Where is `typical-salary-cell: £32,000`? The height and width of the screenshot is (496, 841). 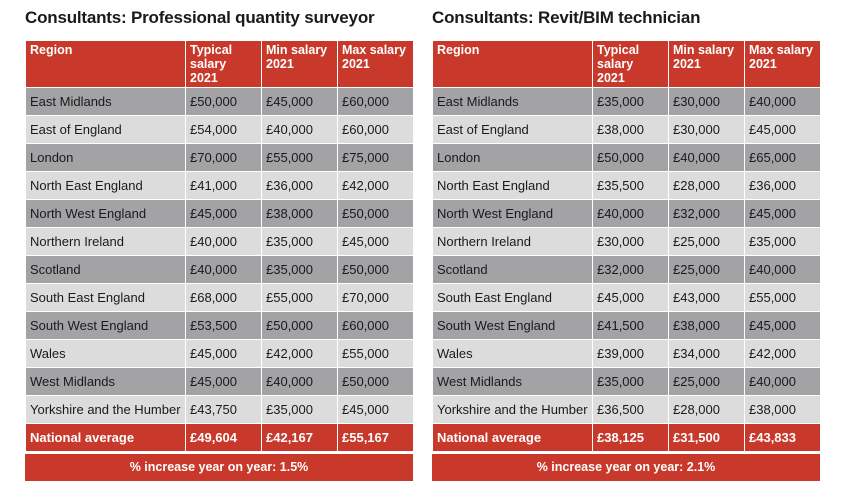
typical-salary-cell: £32,000 is located at coordinates (630, 269).